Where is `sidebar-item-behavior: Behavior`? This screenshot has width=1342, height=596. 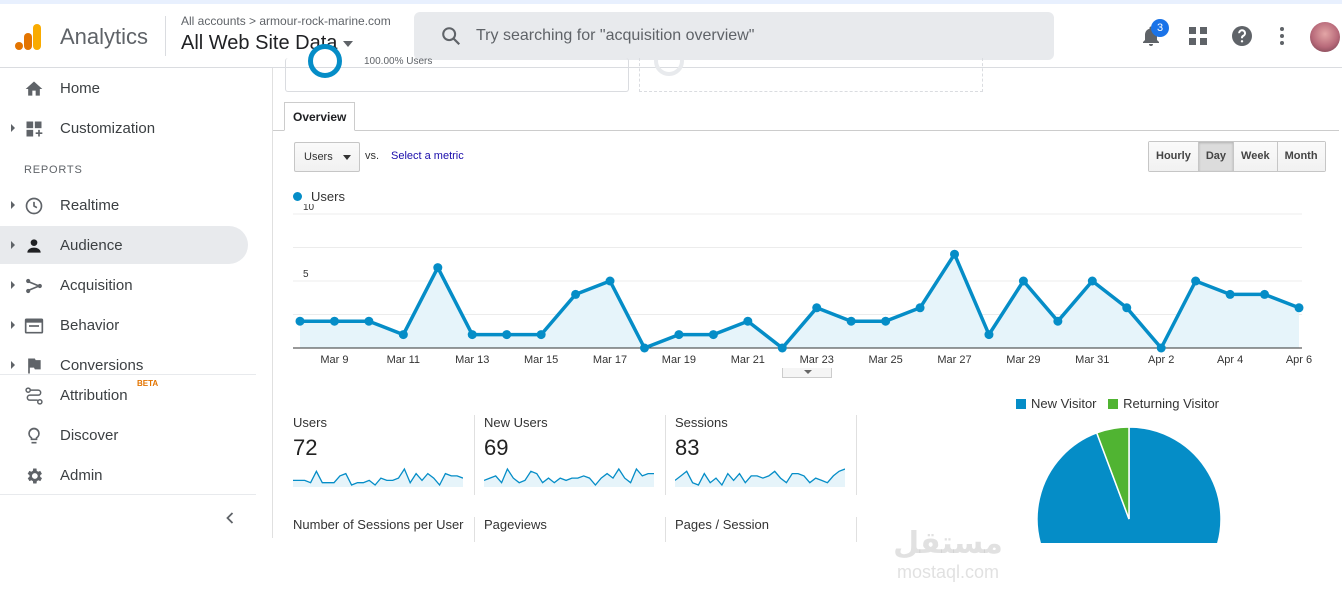
sidebar-item-behavior: Behavior is located at coordinates (124, 325).